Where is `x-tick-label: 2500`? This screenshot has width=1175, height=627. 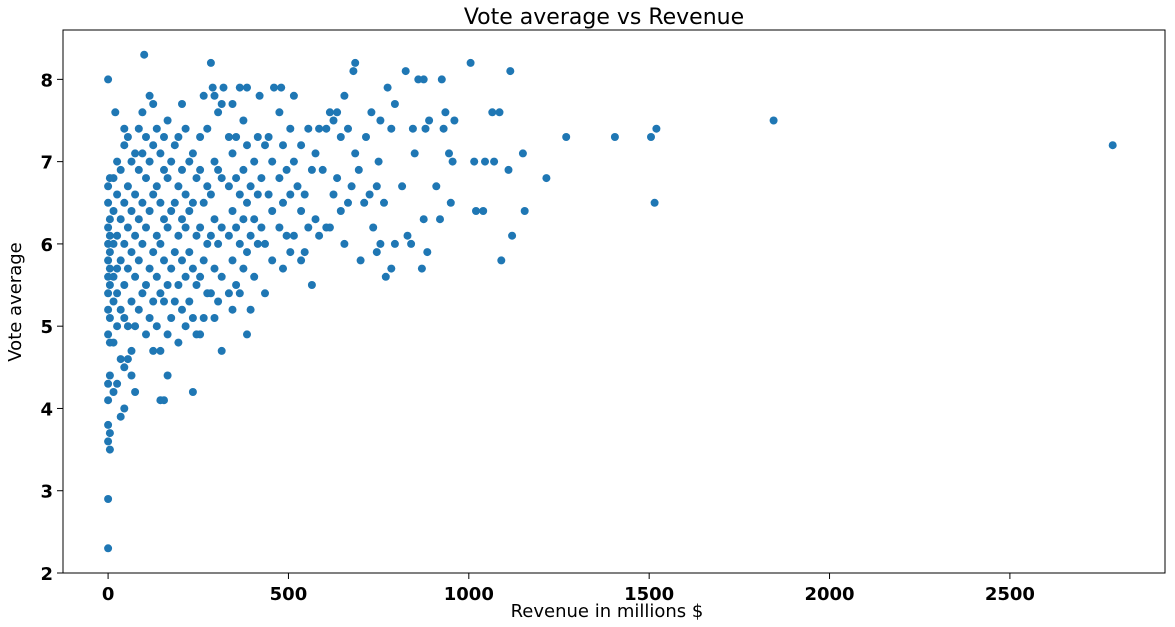 x-tick-label: 2500 is located at coordinates (1010, 594).